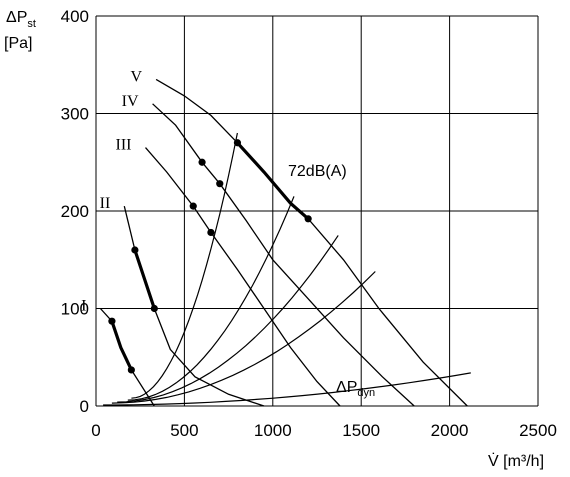 Image resolution: width=570 pixels, height=477 pixels. Describe the element at coordinates (317, 171) in the screenshot. I see `noise-level-label: 72dB(A)` at that location.